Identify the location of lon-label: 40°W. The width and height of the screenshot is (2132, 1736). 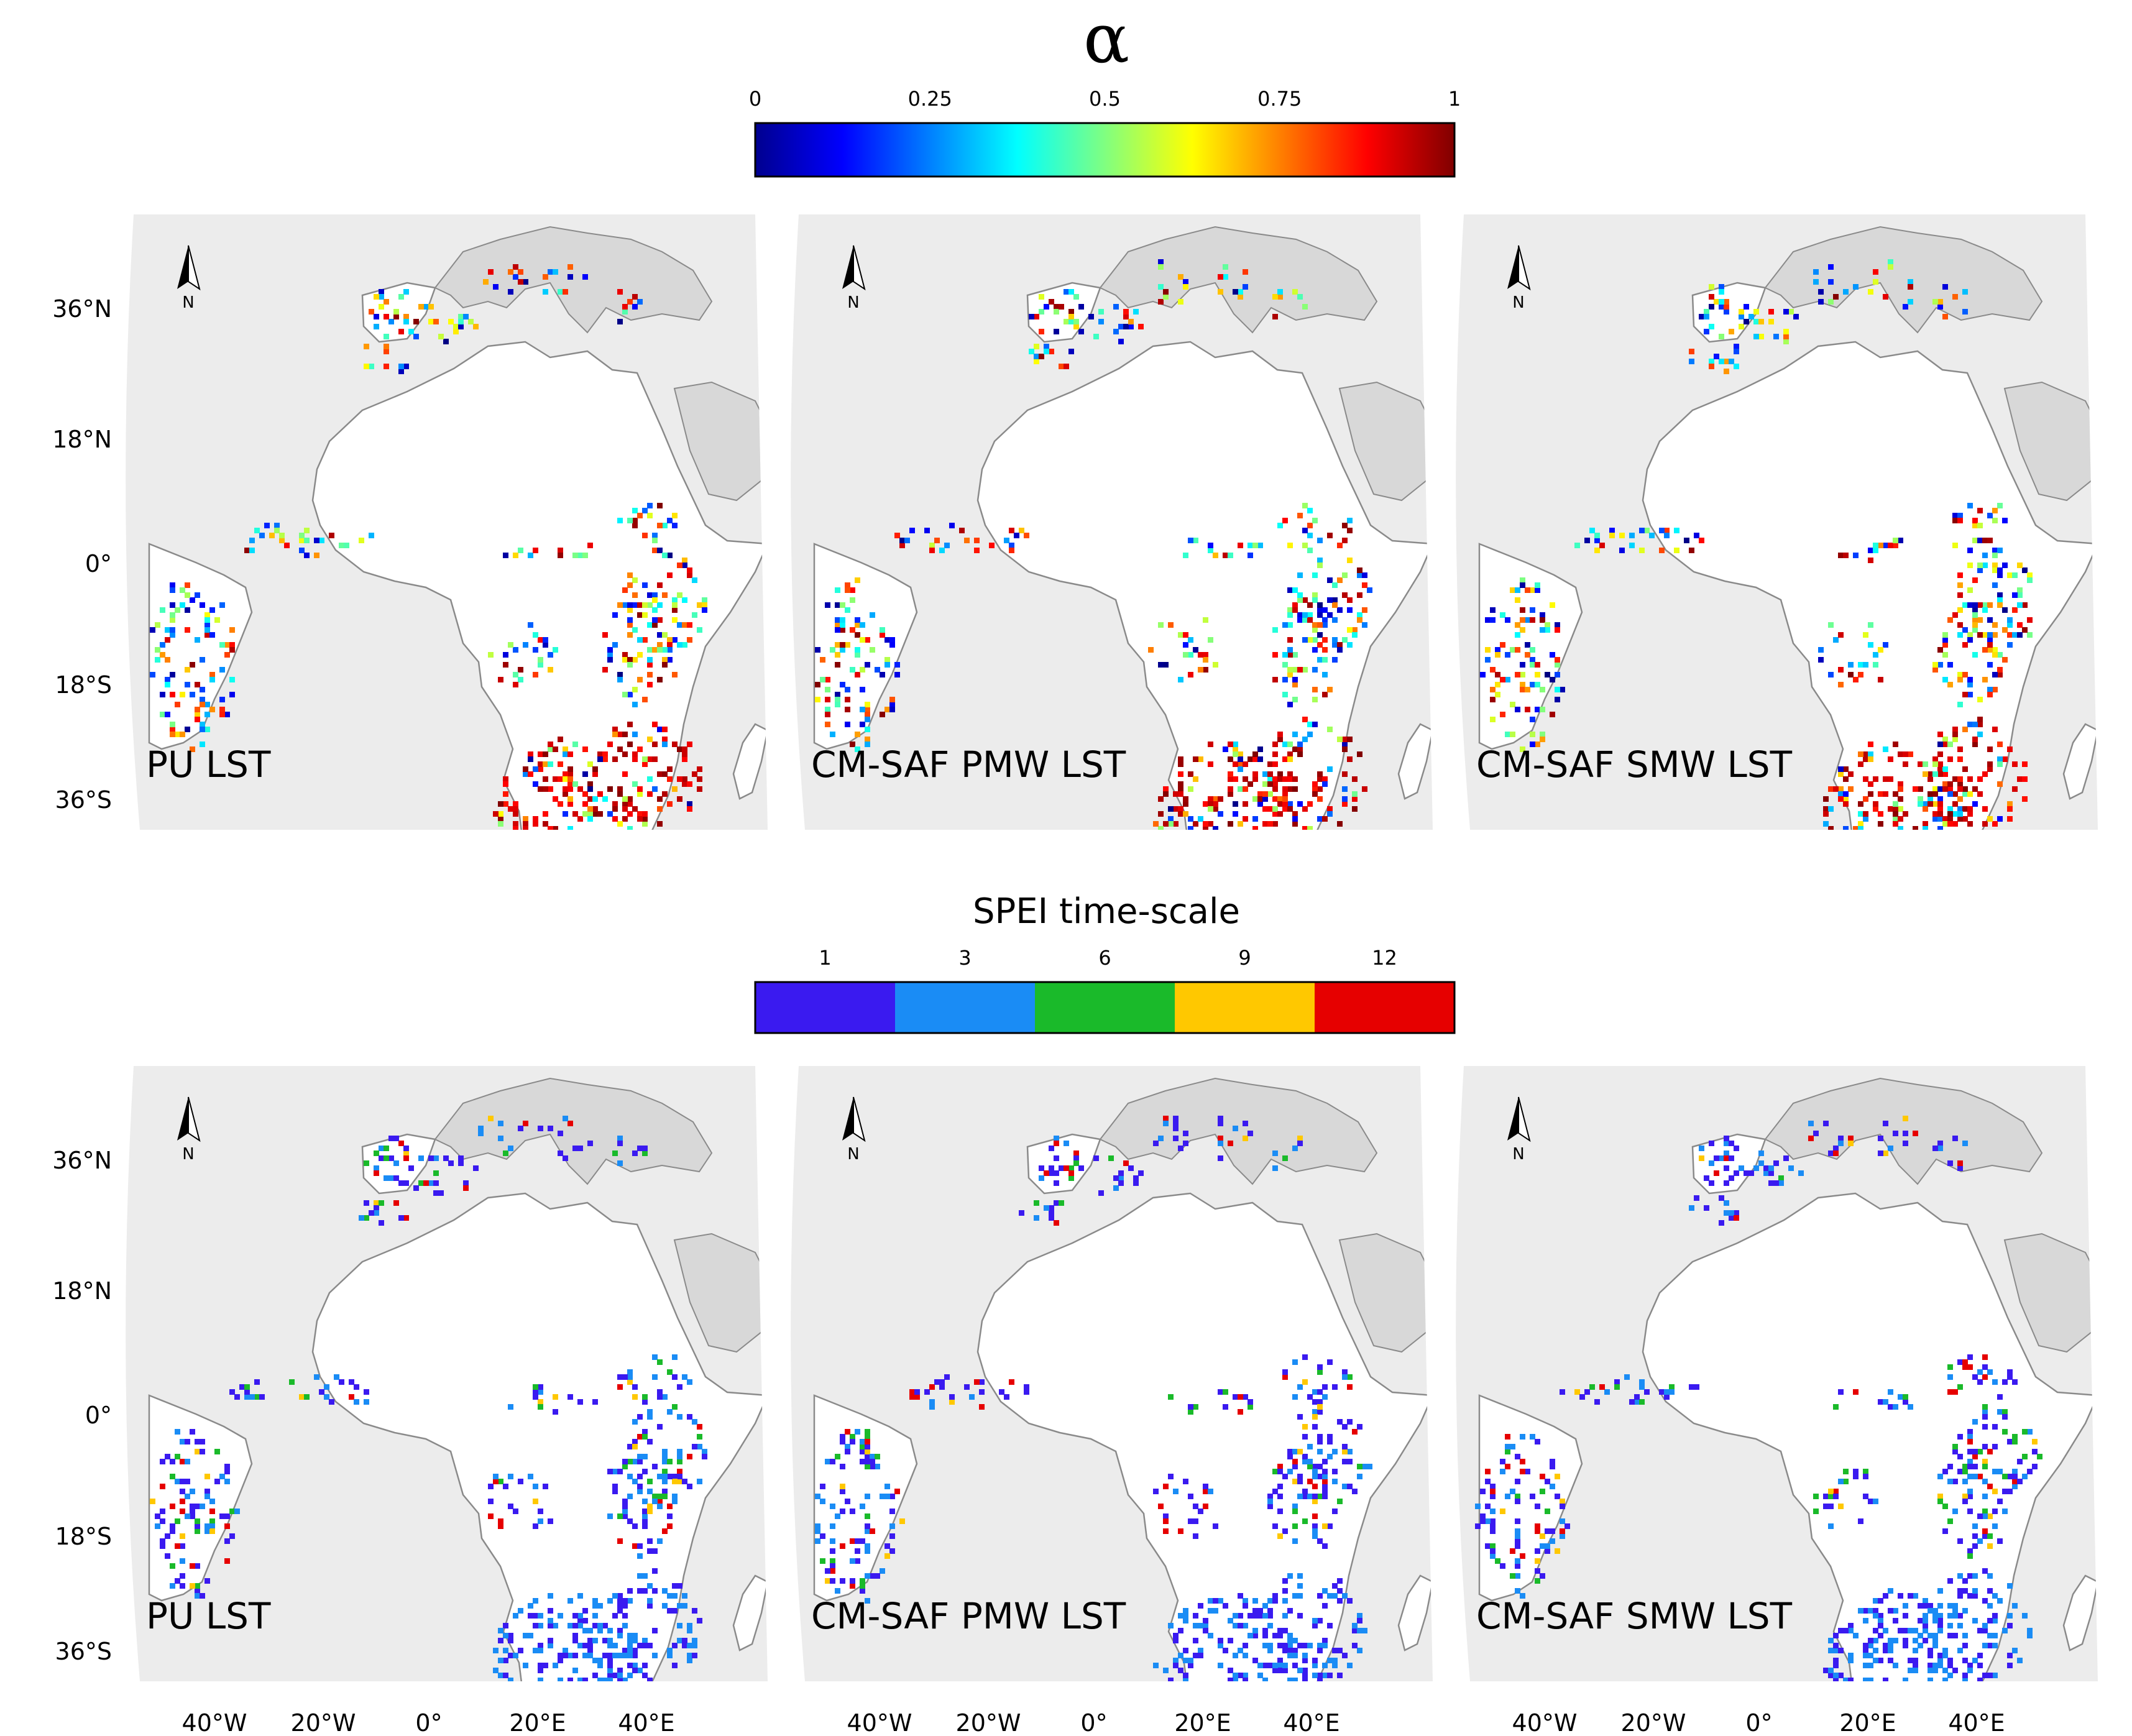
(214, 1722).